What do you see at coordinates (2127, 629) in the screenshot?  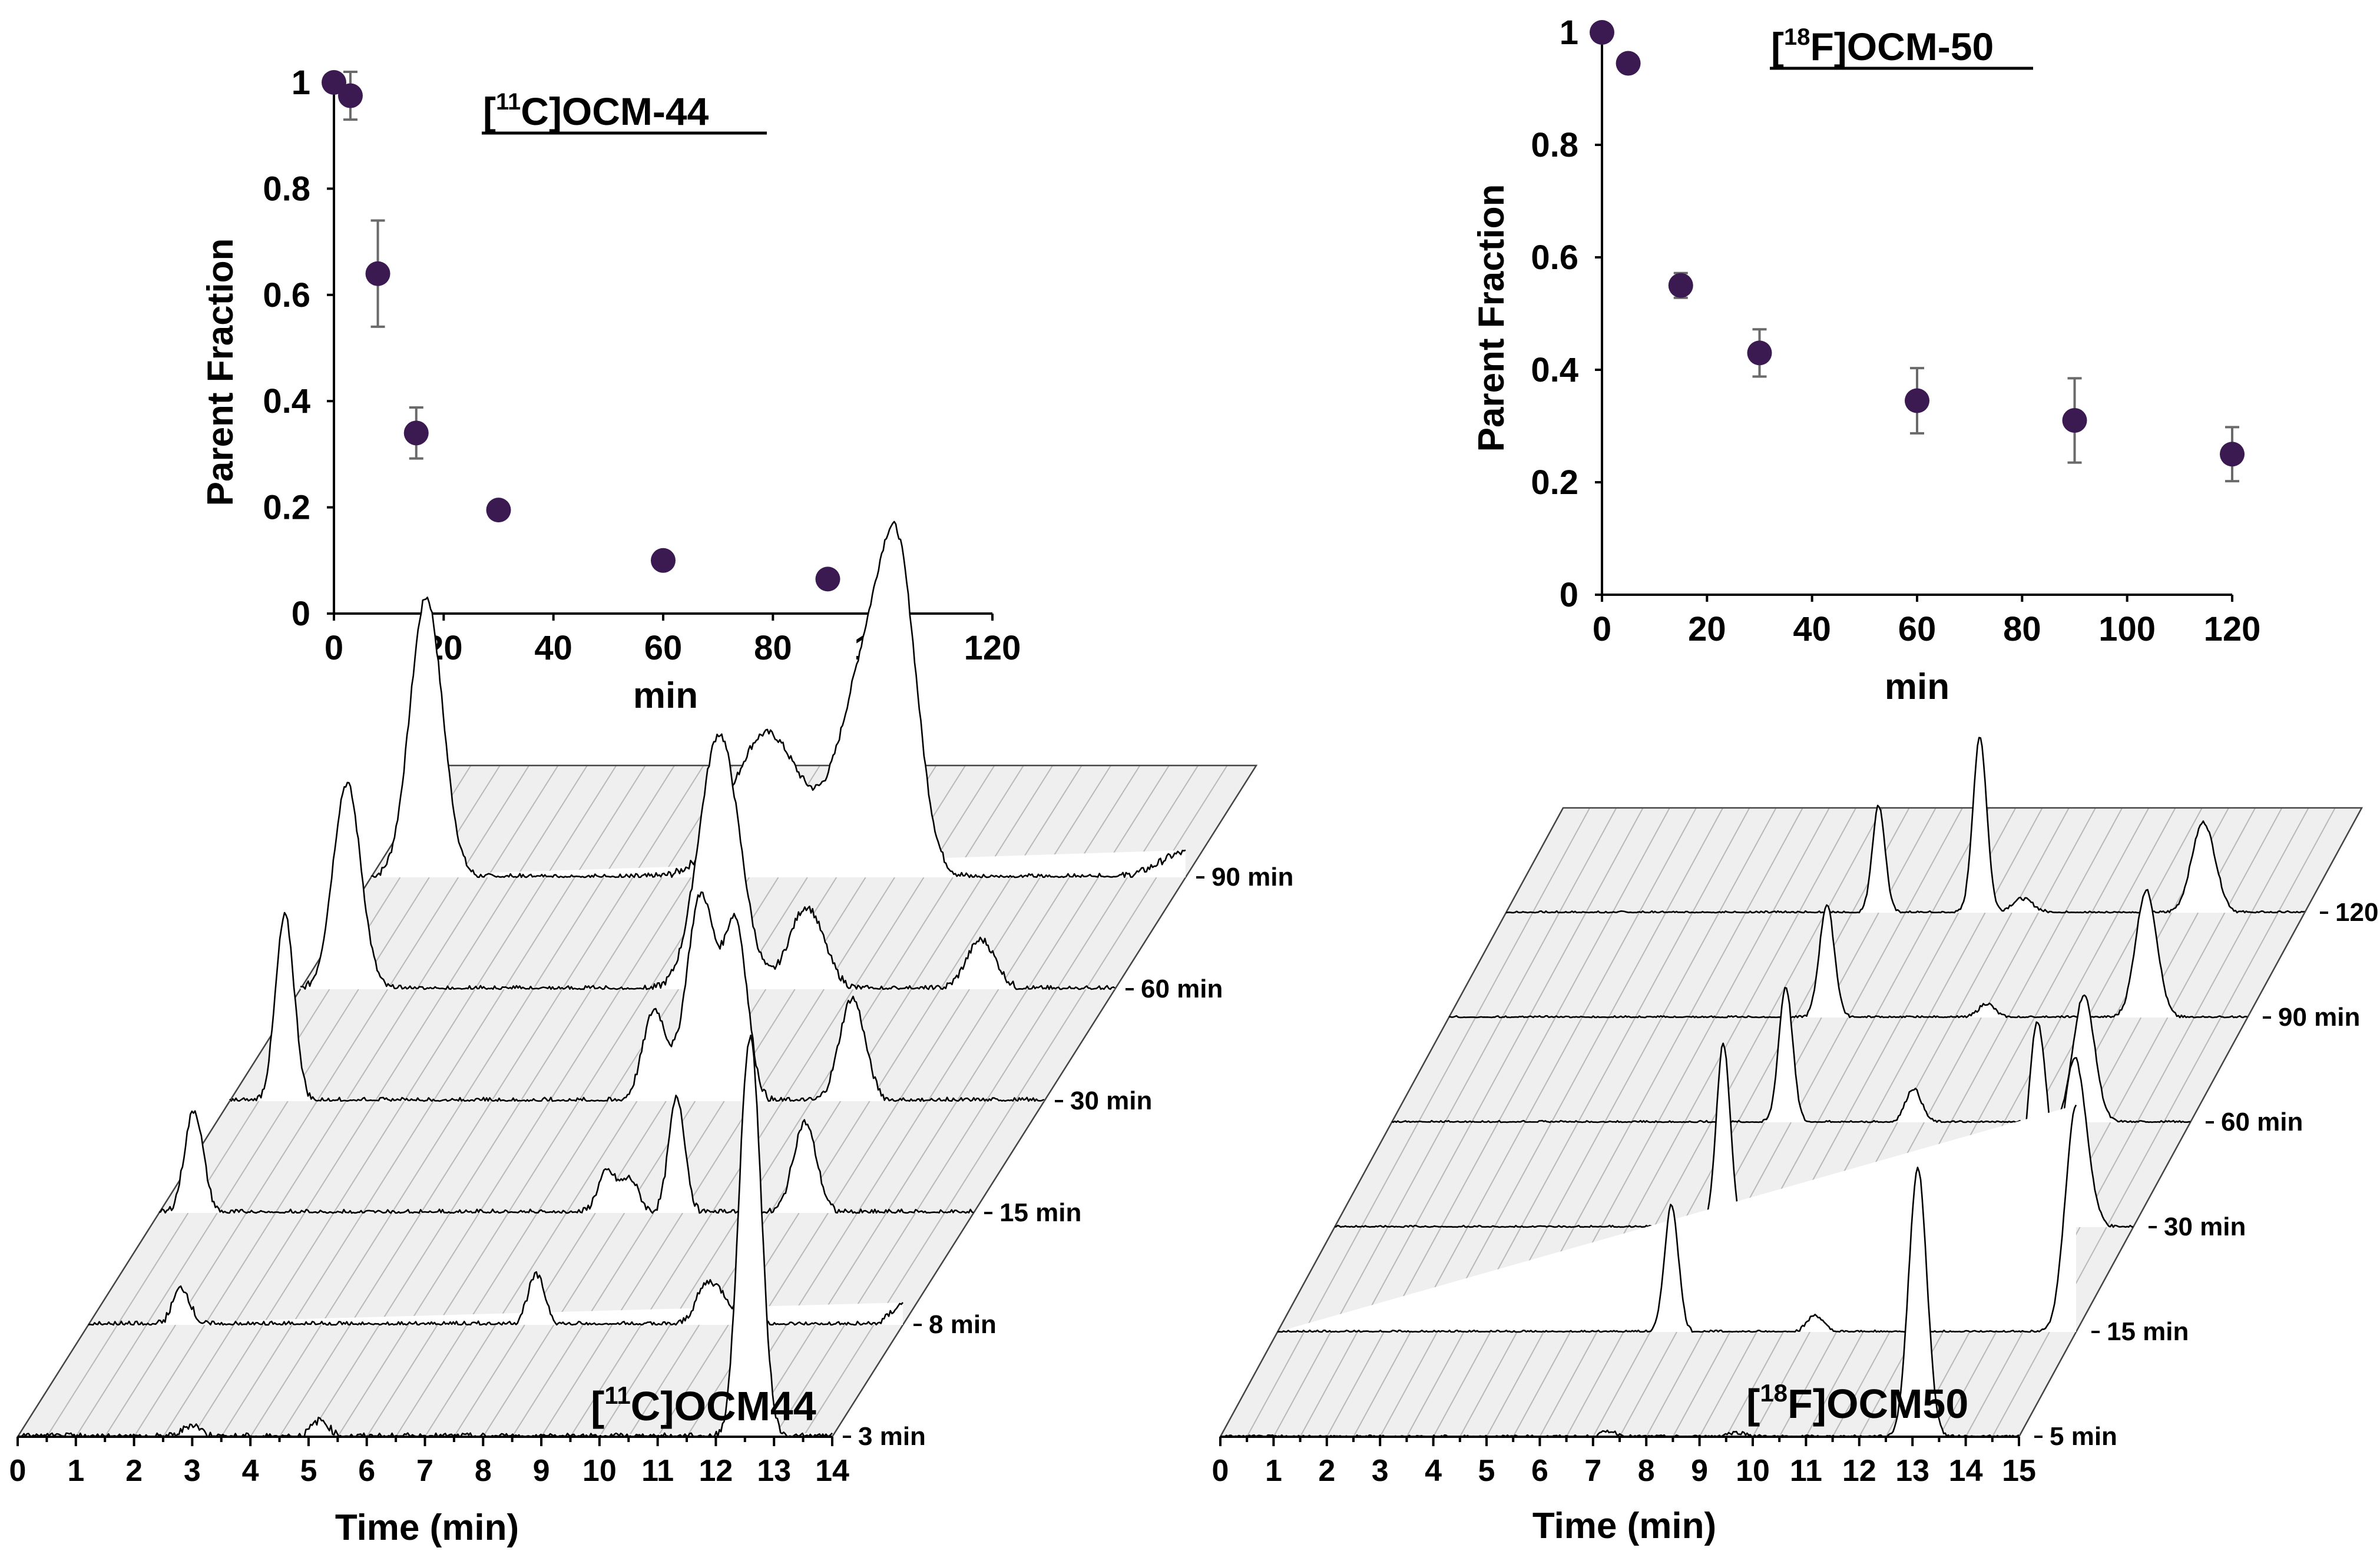 I see `x-tick-label: 100` at bounding box center [2127, 629].